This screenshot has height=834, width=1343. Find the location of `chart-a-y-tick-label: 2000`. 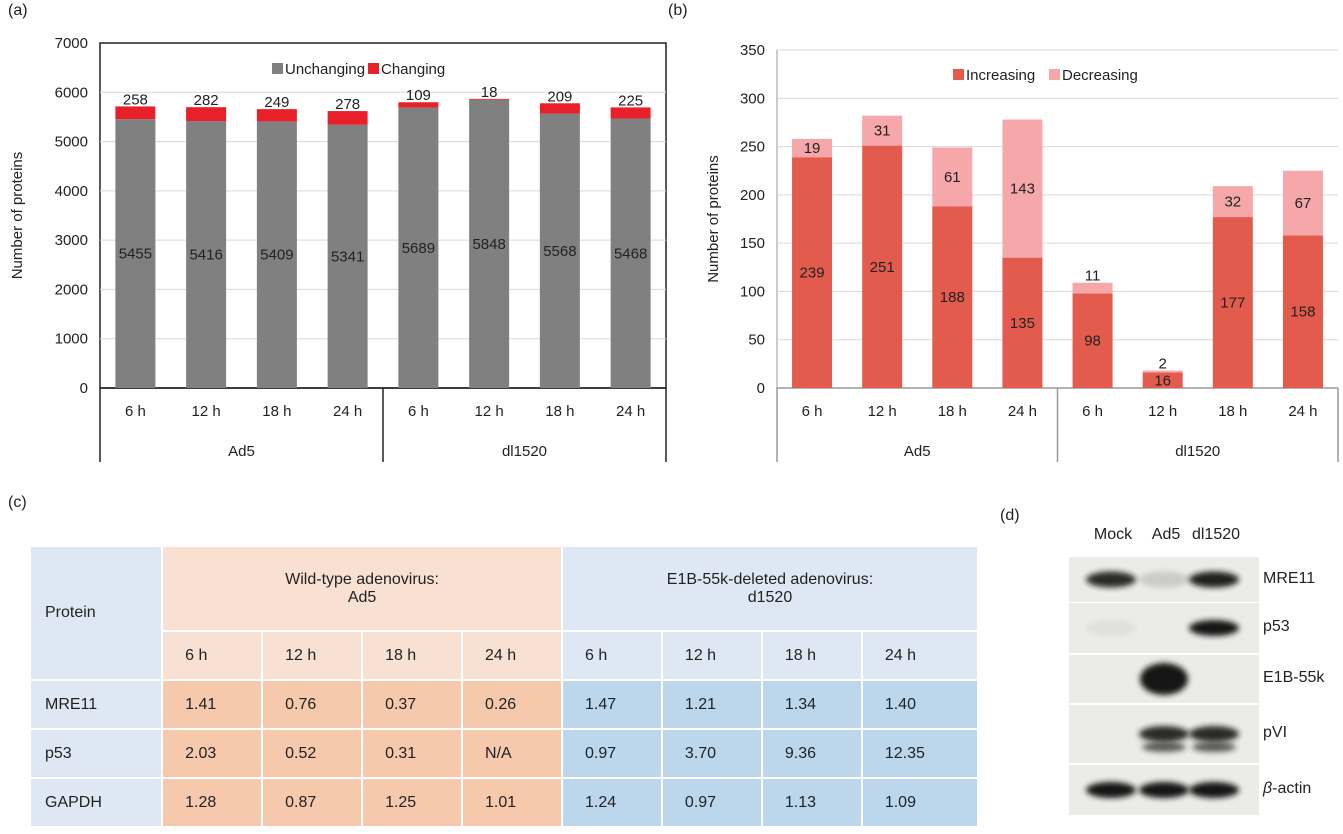

chart-a-y-tick-label: 2000 is located at coordinates (71, 289).